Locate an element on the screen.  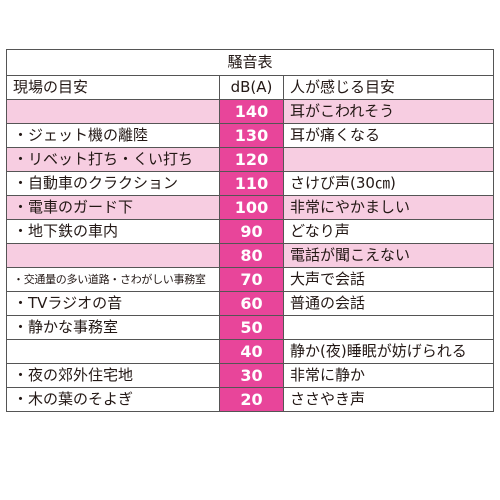
feel-cell: 非常にやかましい is located at coordinates (388, 207).